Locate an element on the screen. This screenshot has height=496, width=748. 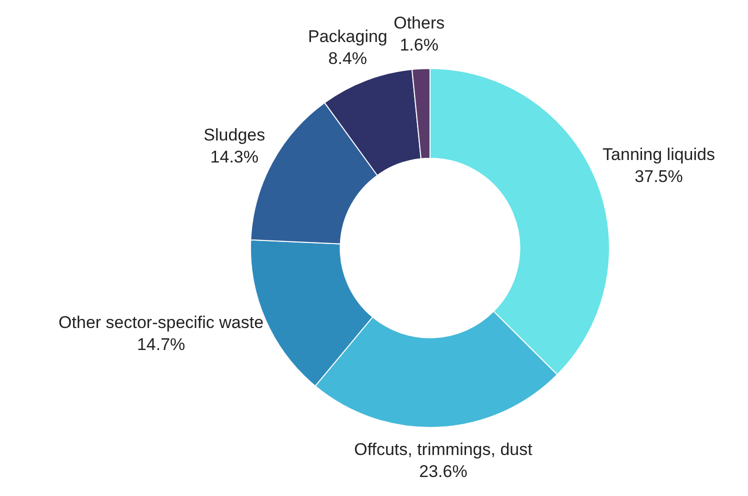
slice-label: Packaging is located at coordinates (348, 36).